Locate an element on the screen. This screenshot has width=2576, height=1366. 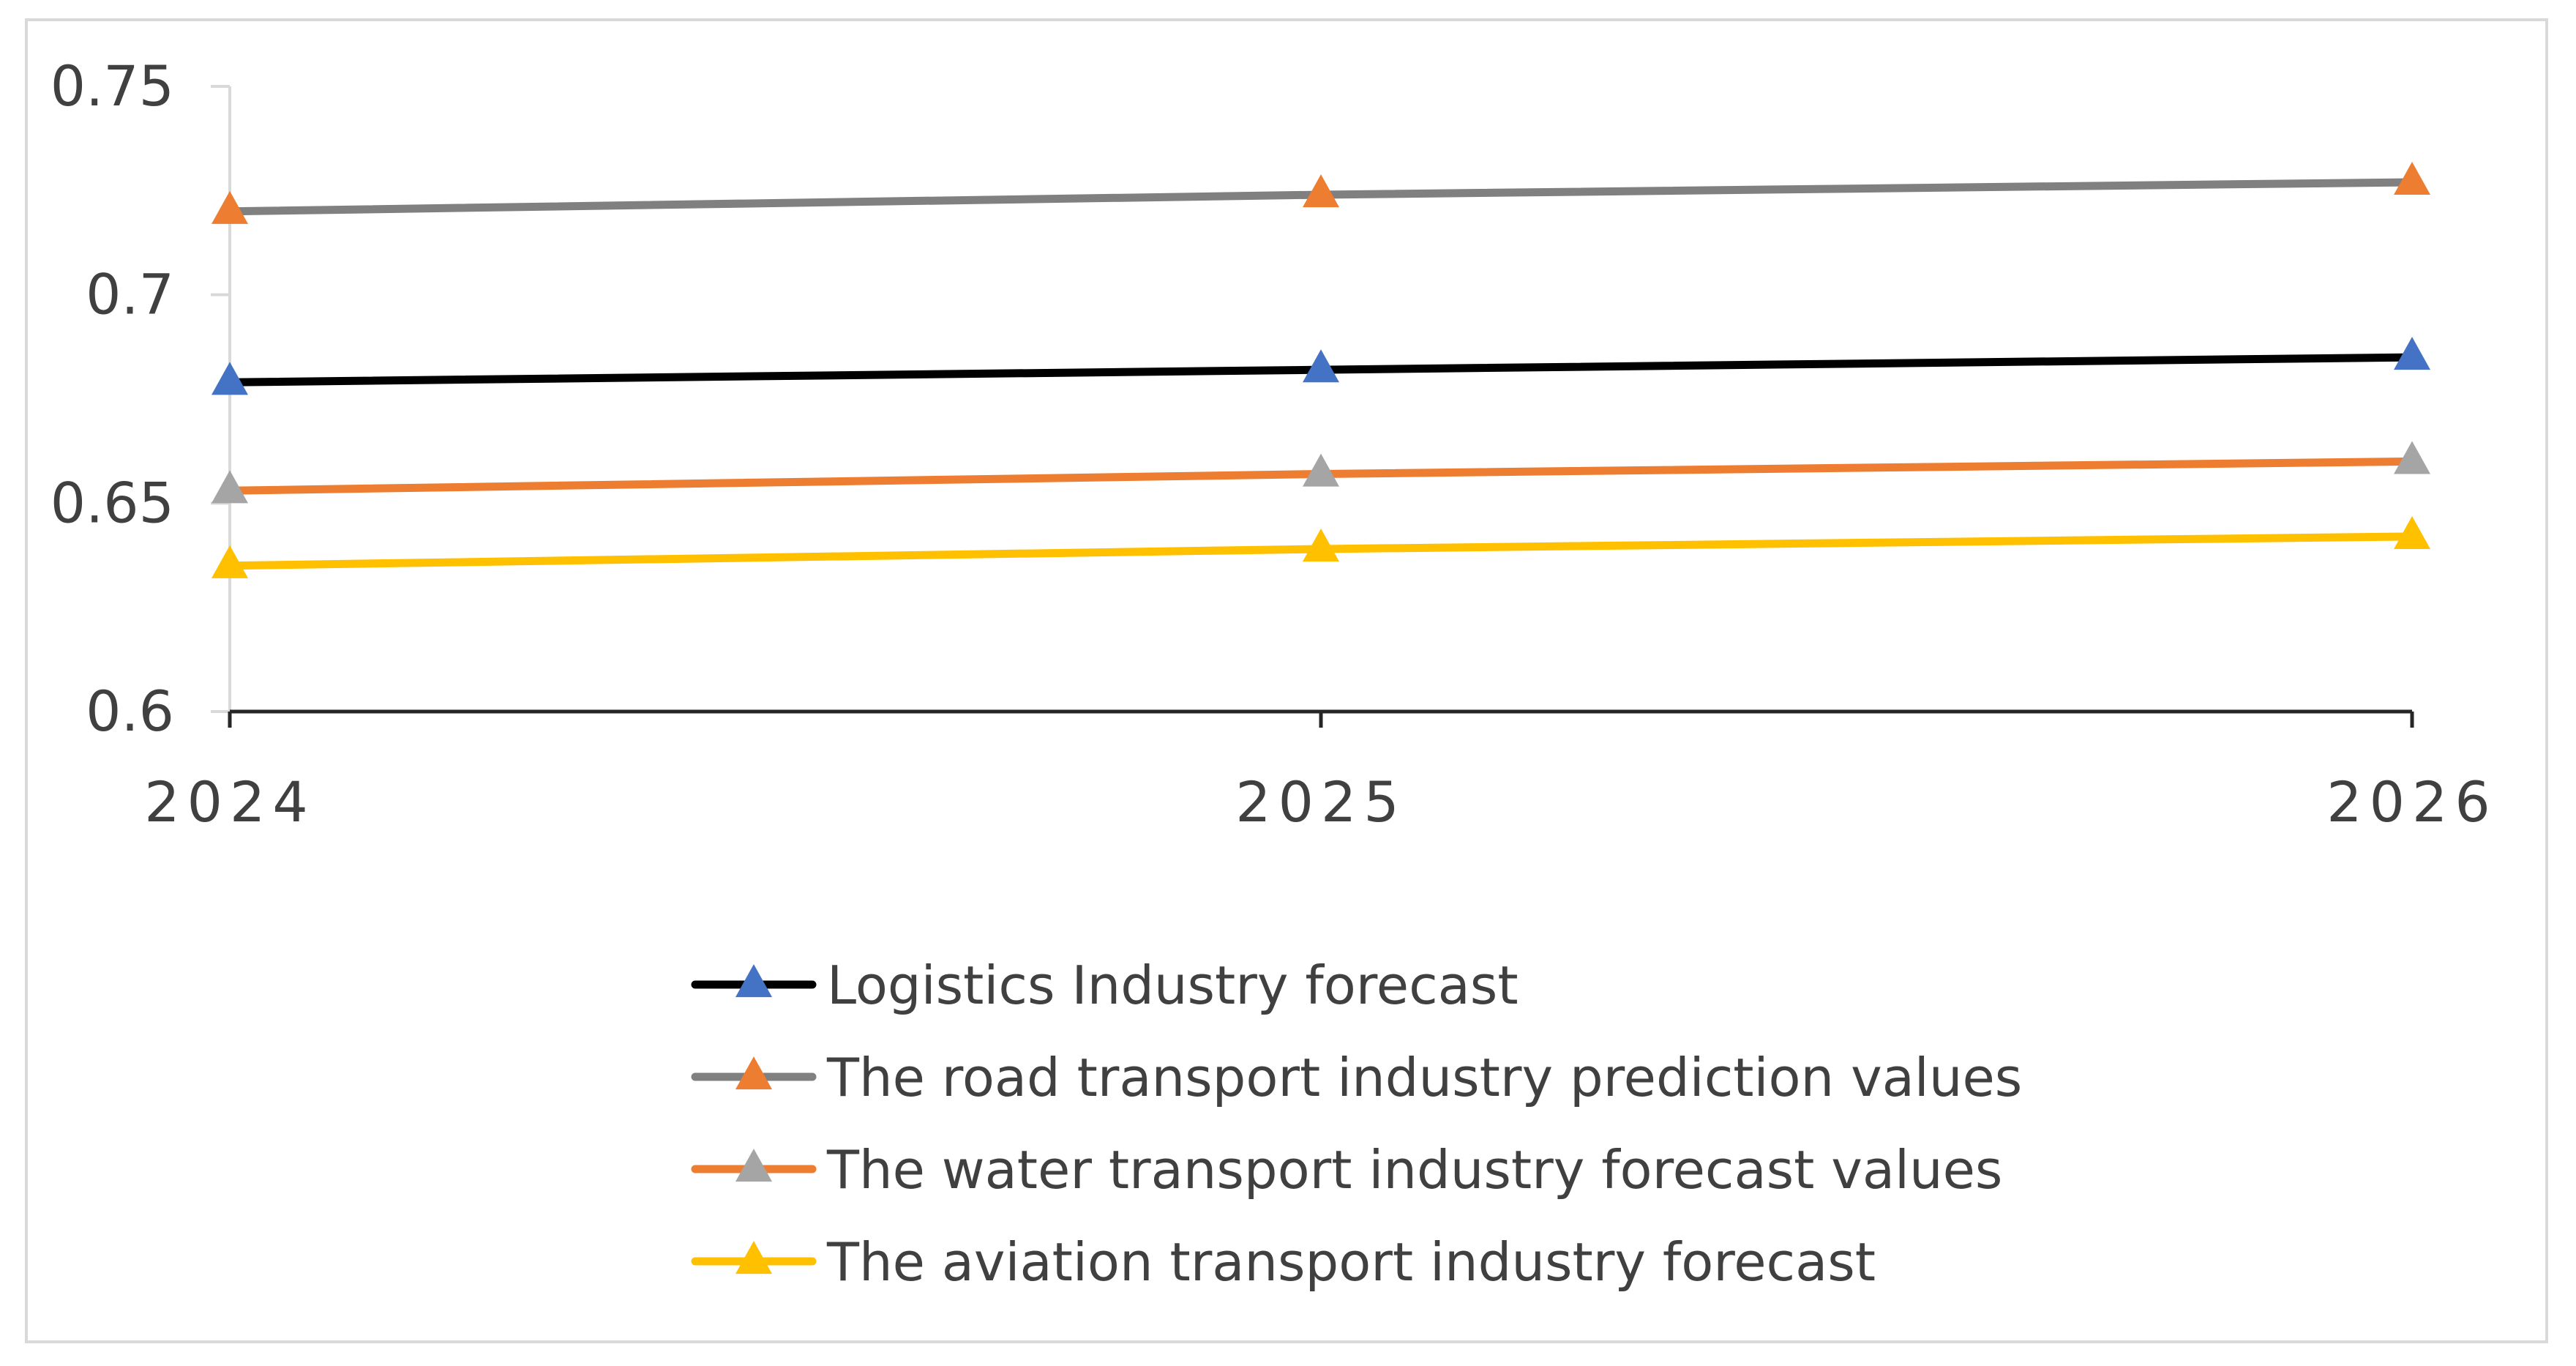
legend-label: Logistics Industry forecast is located at coordinates (1173, 986).